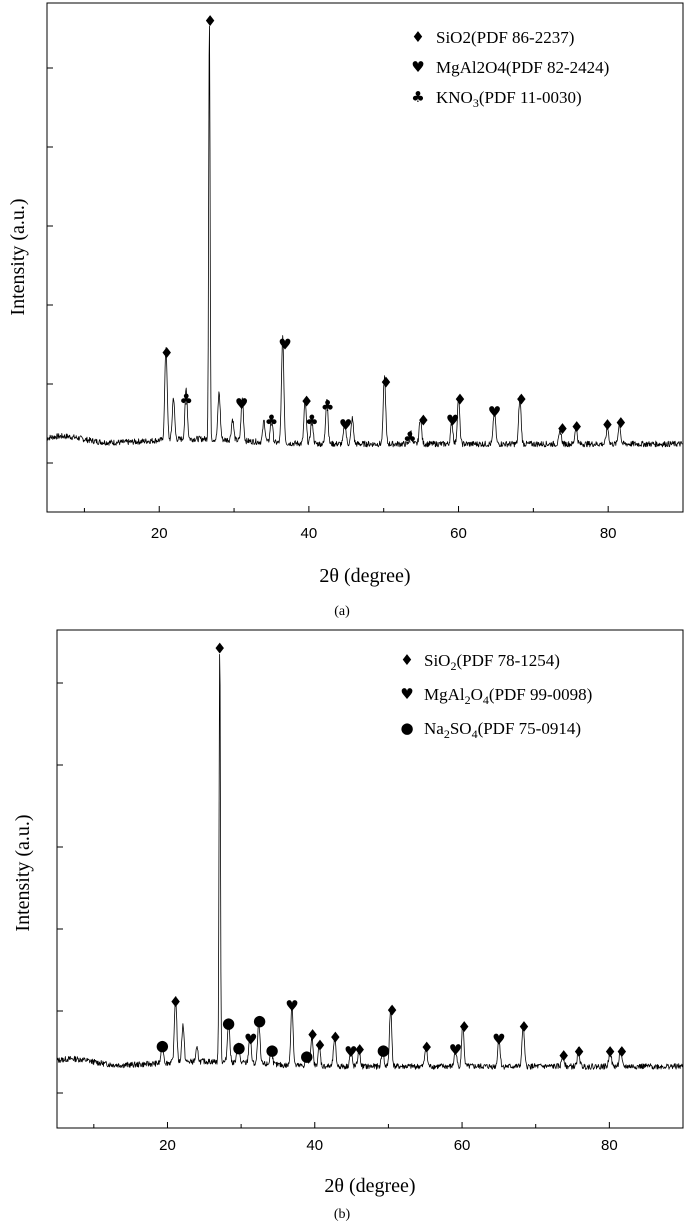 This screenshot has width=685, height=1223. Describe the element at coordinates (509, 99) in the screenshot. I see `legend-entry-2: KNO3(PDF 11-0030)` at that location.